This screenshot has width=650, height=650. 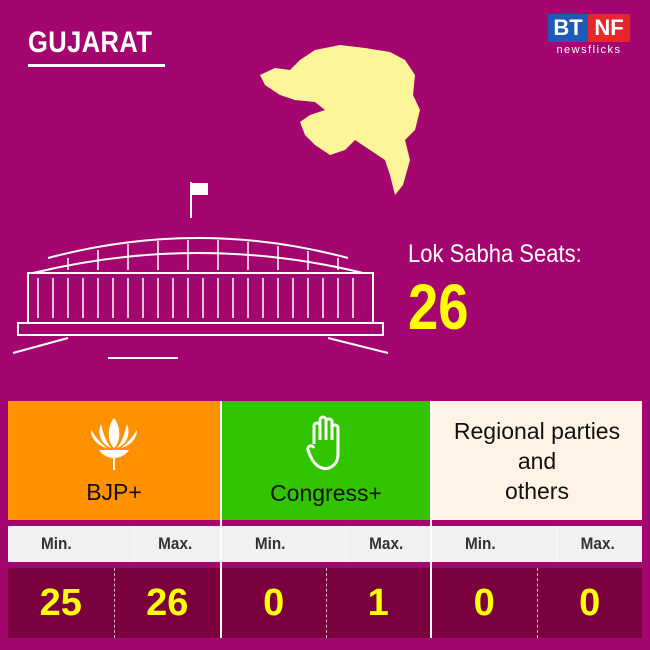 What do you see at coordinates (340, 120) in the screenshot?
I see `gujarat-map-icon` at bounding box center [340, 120].